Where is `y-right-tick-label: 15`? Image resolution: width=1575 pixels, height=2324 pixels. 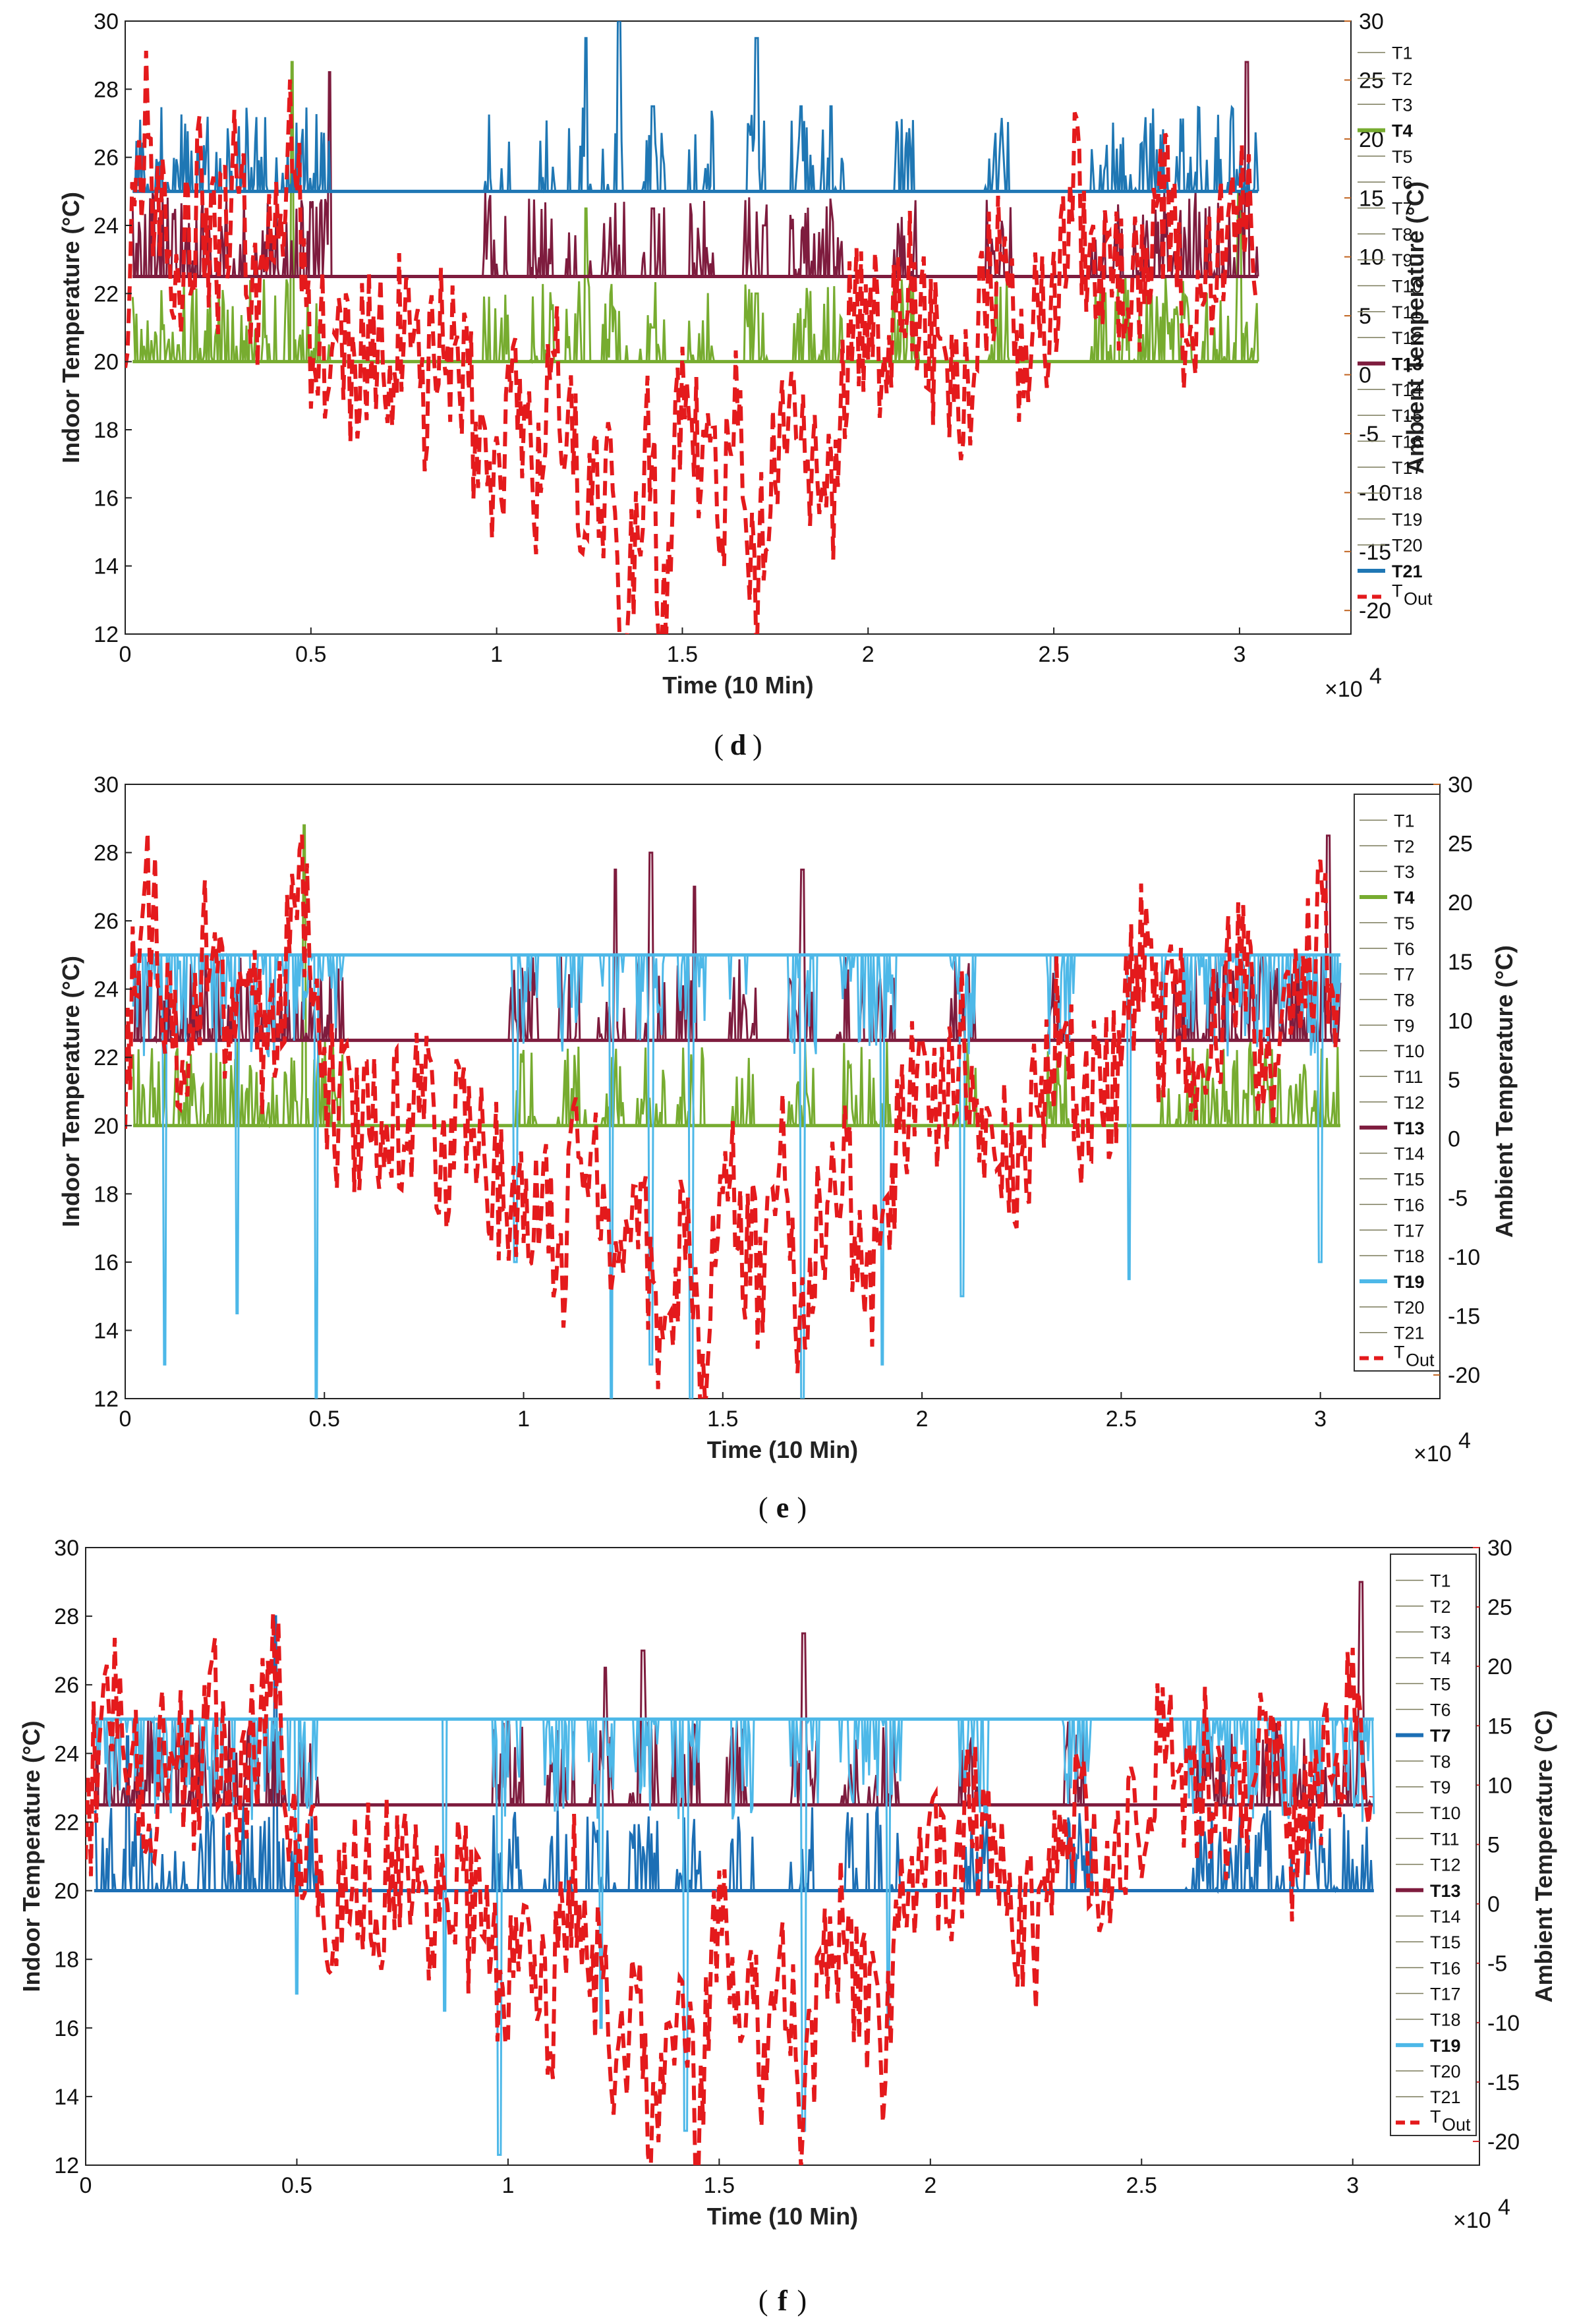
y-right-tick-label: 15 is located at coordinates (1371, 198).